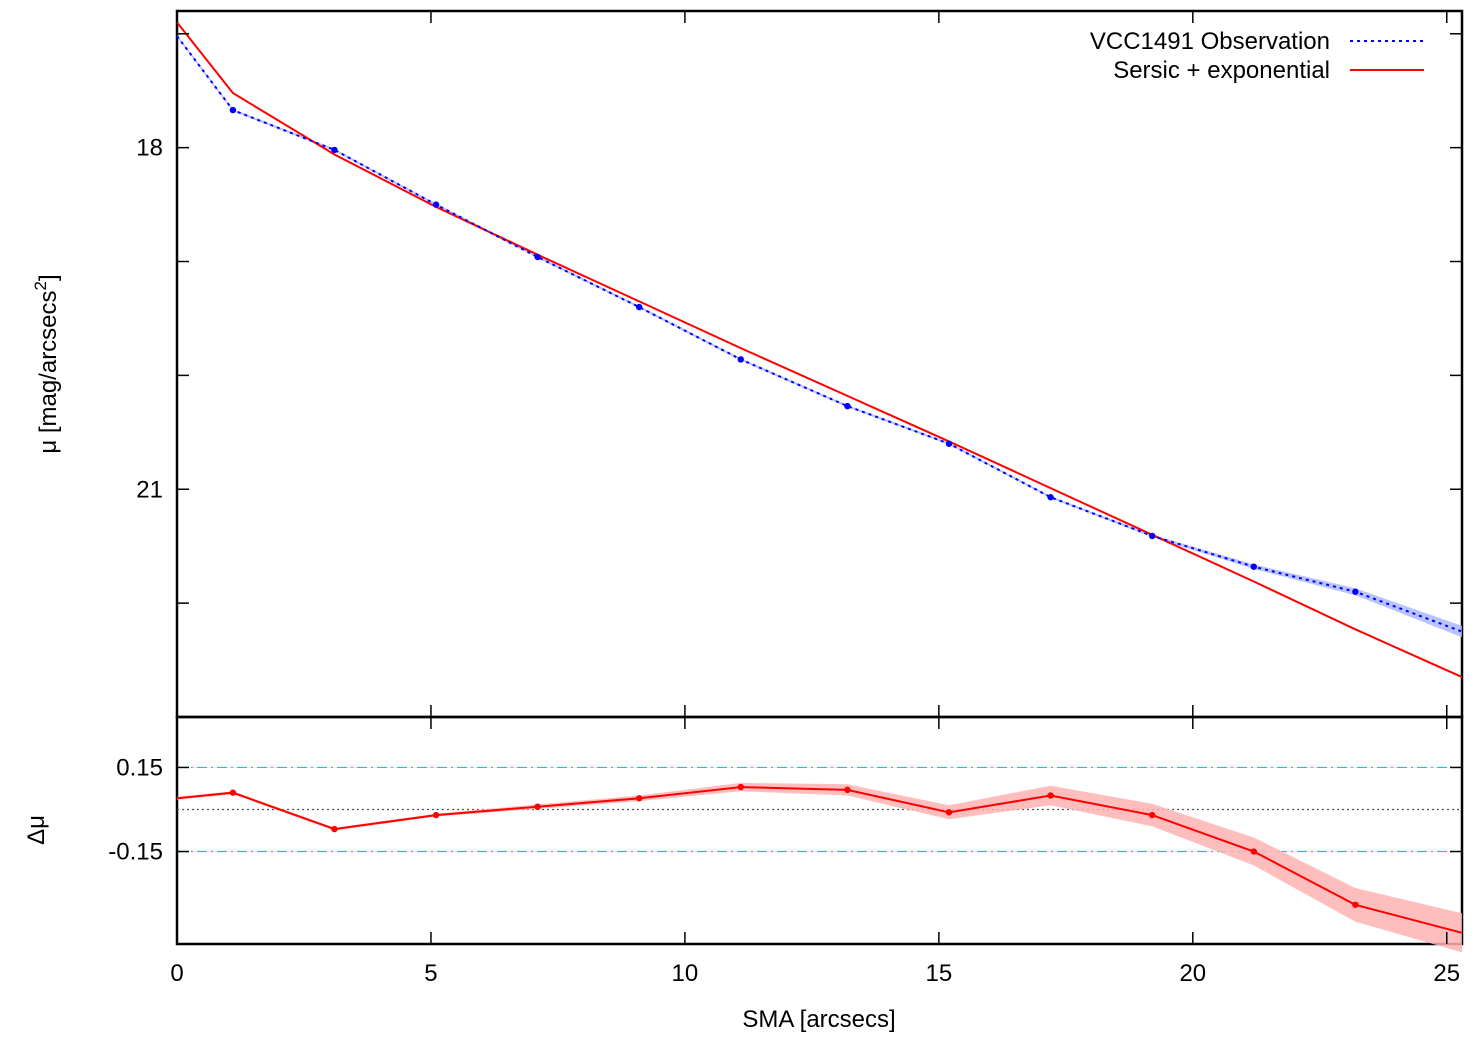  What do you see at coordinates (139, 767) in the screenshot?
I see `residual-y-tick-label: 0.15` at bounding box center [139, 767].